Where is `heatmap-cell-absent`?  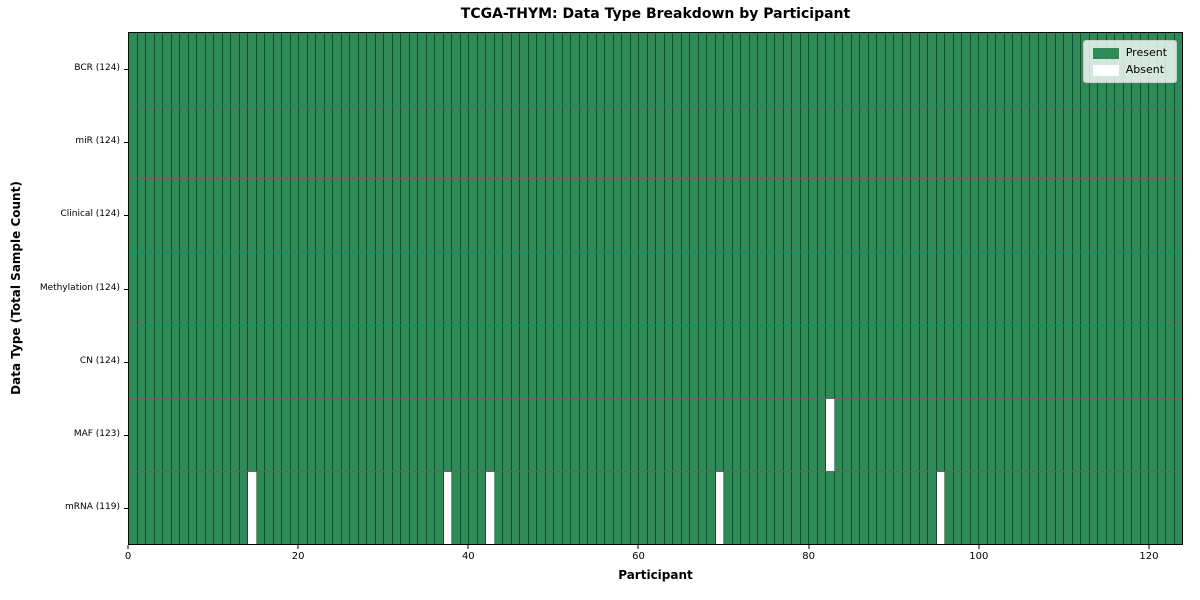 heatmap-cell-absent is located at coordinates (940, 507).